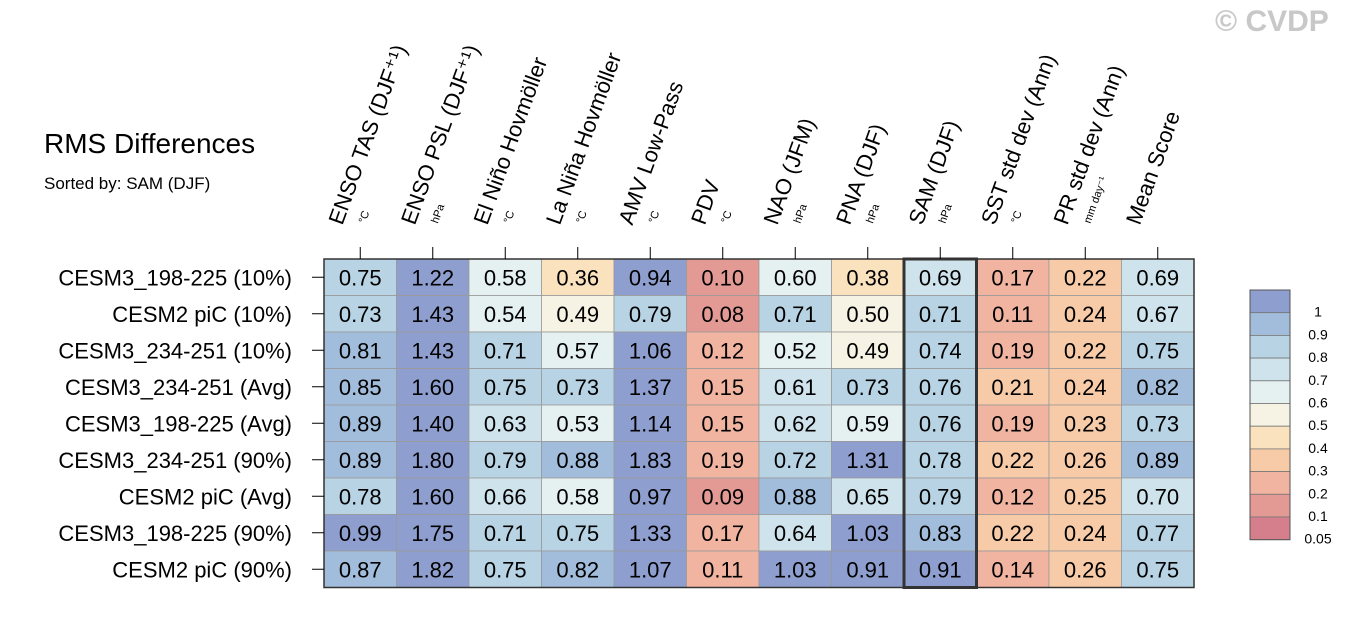 The width and height of the screenshot is (1355, 617). Describe the element at coordinates (1318, 312) in the screenshot. I see `colorbar-label: 1` at that location.